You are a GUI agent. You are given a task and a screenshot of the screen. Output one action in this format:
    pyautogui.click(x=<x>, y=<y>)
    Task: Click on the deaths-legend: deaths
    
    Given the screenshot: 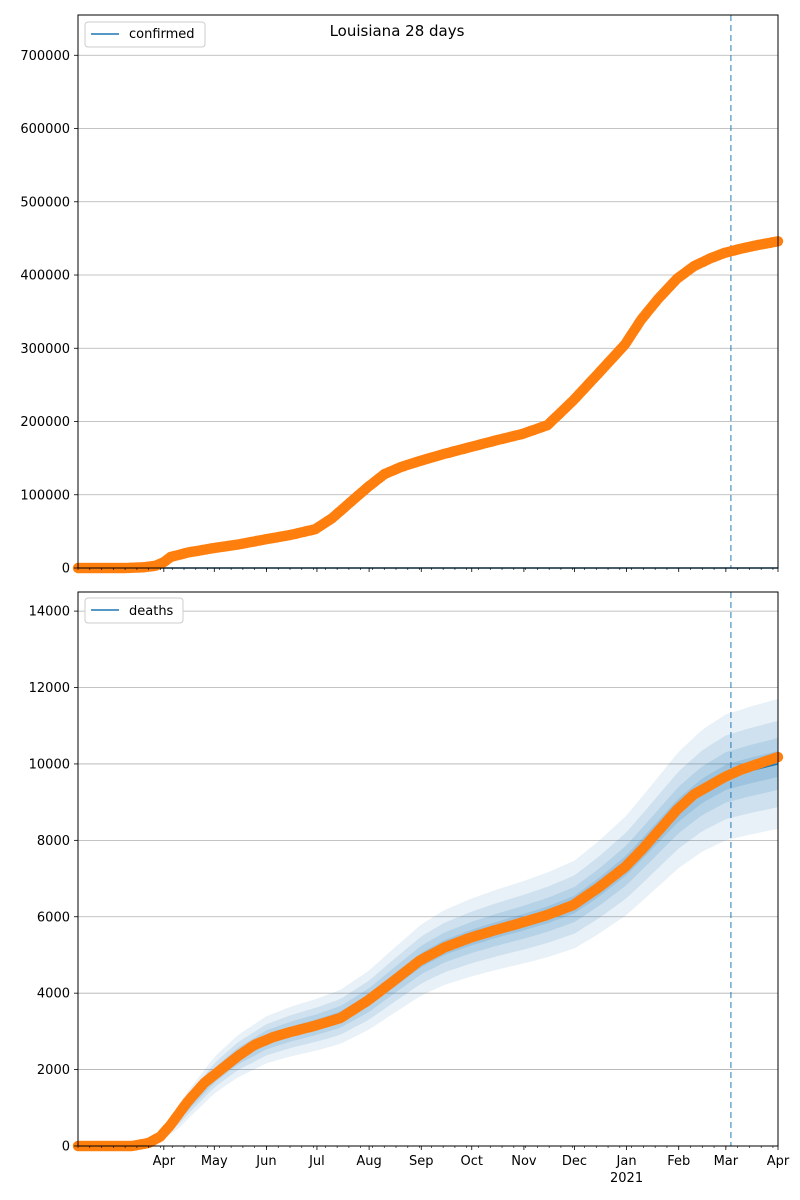 What is the action you would take?
    pyautogui.click(x=134, y=610)
    